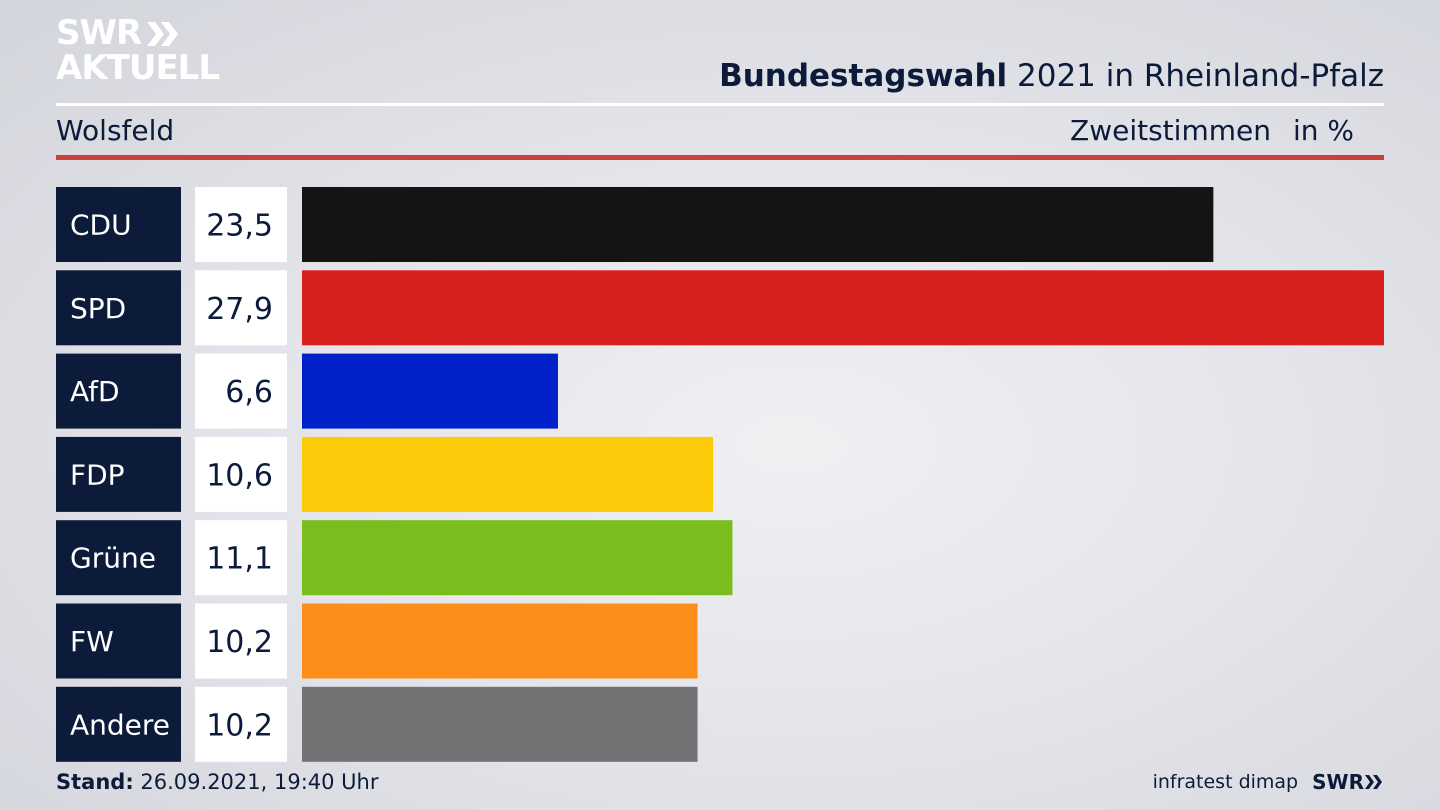 The image size is (1440, 810). I want to click on region-label: Wolsfeld, so click(115, 130).